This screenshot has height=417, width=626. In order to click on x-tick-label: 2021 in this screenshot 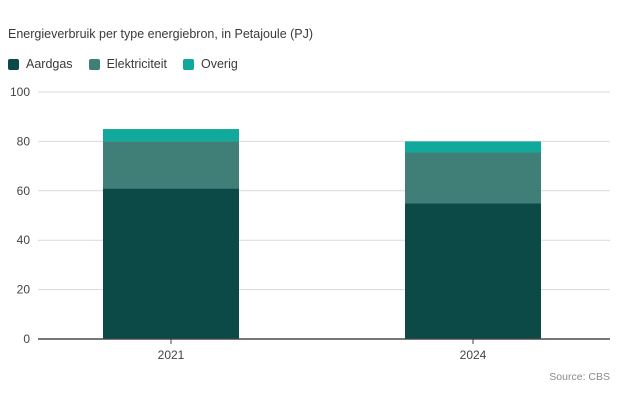, I will do `click(171, 355)`.